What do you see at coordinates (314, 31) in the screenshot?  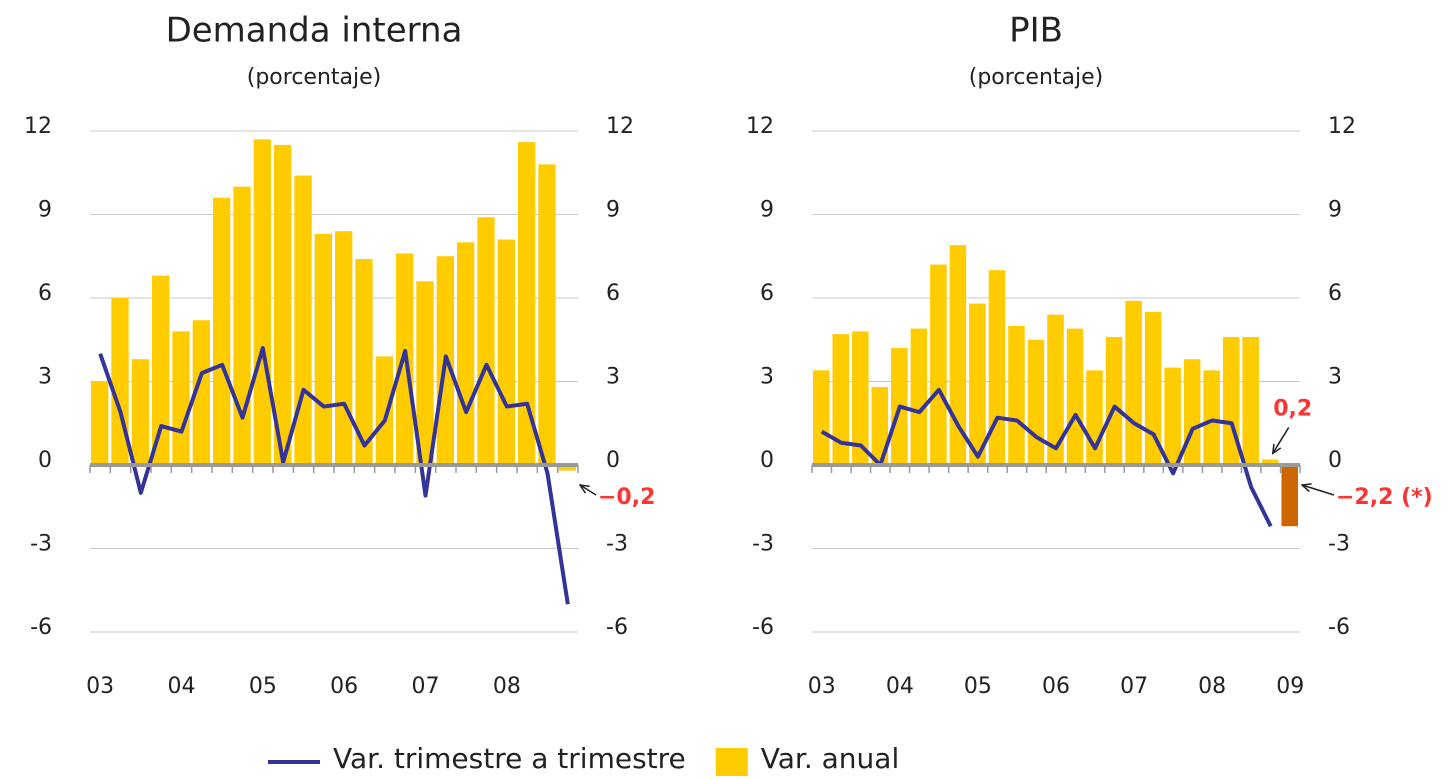 I see `chart-title: Demanda interna` at bounding box center [314, 31].